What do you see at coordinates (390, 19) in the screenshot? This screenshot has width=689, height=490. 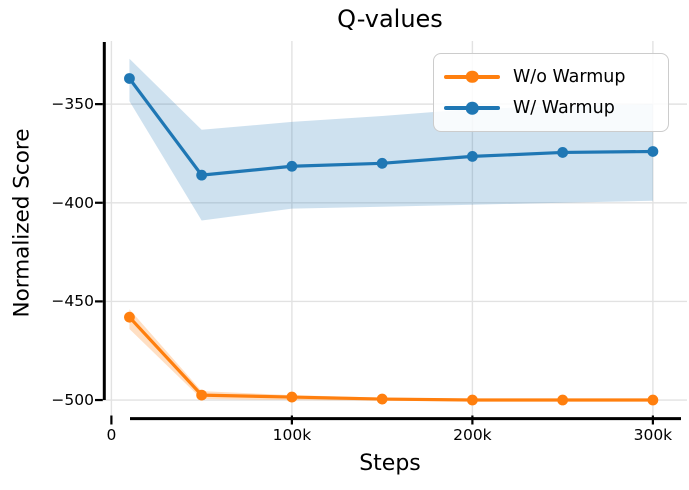 I see `chart-title: Q-values` at bounding box center [390, 19].